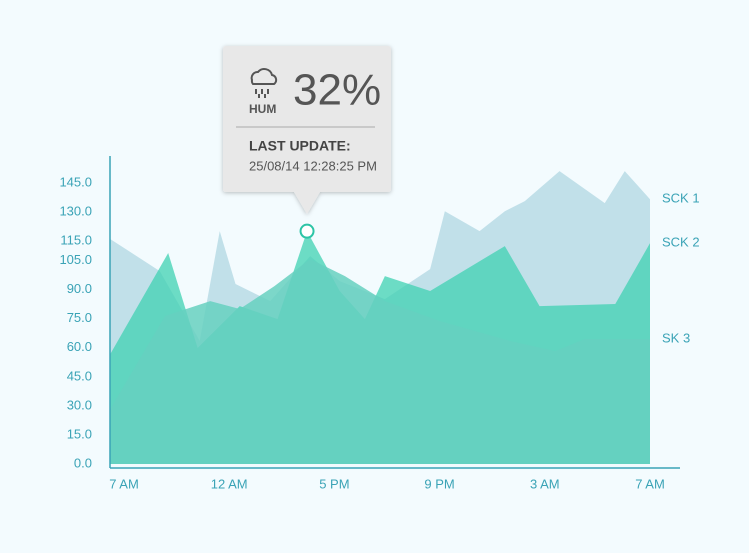 Image resolution: width=749 pixels, height=553 pixels. I want to click on y-tick-label: 105.0, so click(75, 259).